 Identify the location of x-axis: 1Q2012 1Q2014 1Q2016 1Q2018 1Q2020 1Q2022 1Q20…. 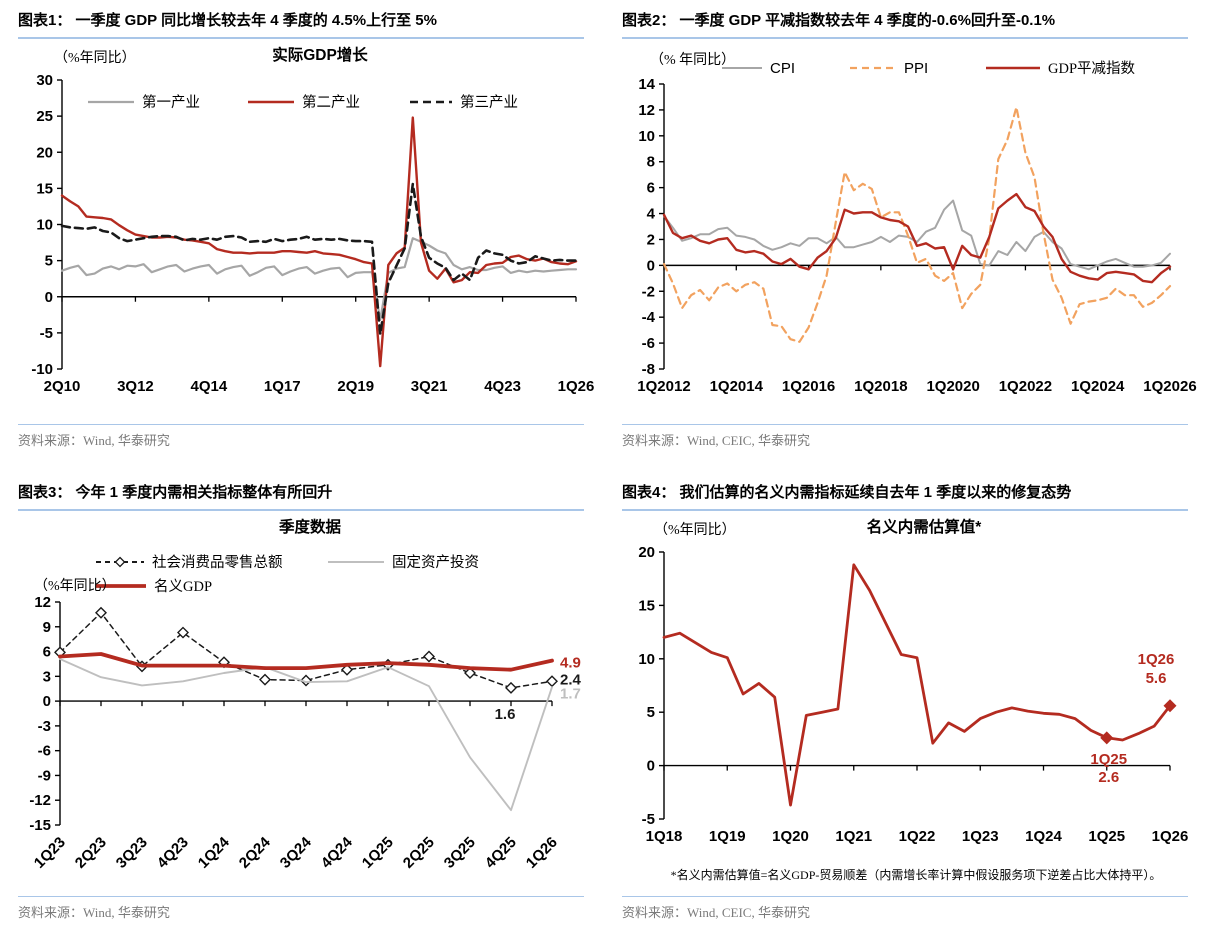
(917, 329).